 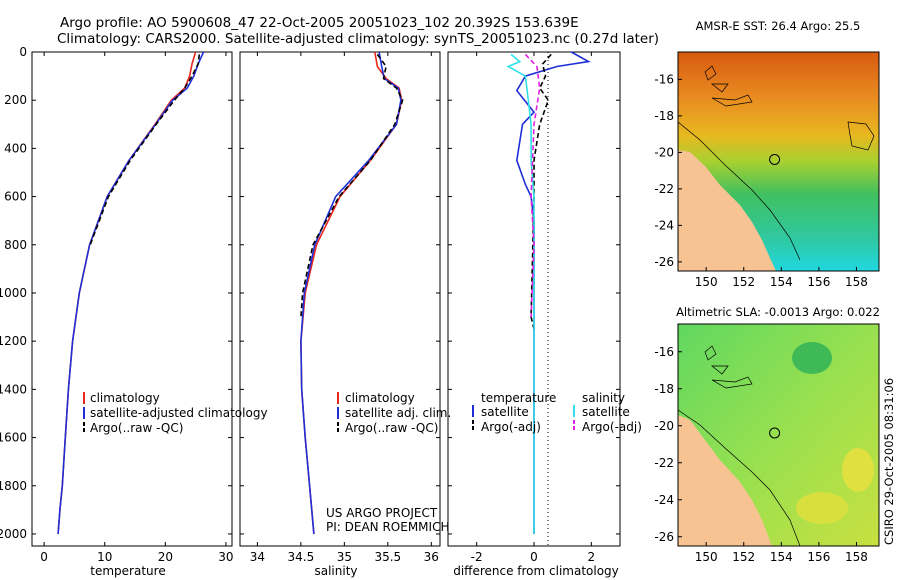 I want to click on legend-satellite-sal: satellite adj. clim., so click(x=398, y=413).